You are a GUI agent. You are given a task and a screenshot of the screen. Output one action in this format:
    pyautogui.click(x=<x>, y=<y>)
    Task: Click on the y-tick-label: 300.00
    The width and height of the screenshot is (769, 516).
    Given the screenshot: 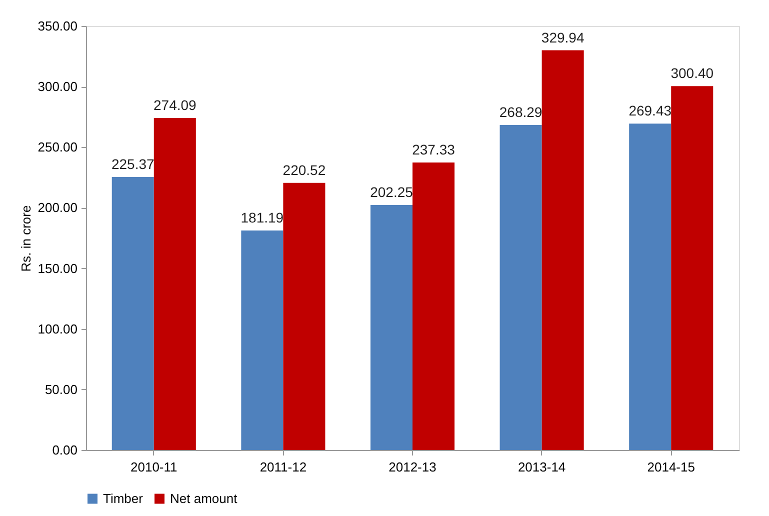 What is the action you would take?
    pyautogui.click(x=58, y=86)
    